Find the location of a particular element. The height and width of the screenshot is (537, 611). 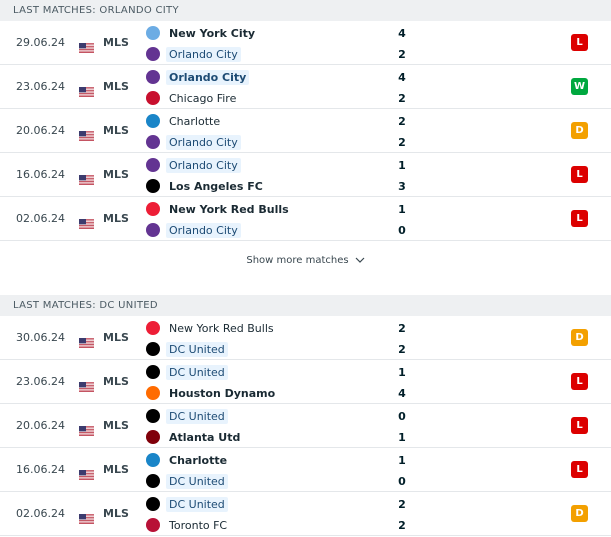

team-row: Los Angeles FC is located at coordinates (206, 186).